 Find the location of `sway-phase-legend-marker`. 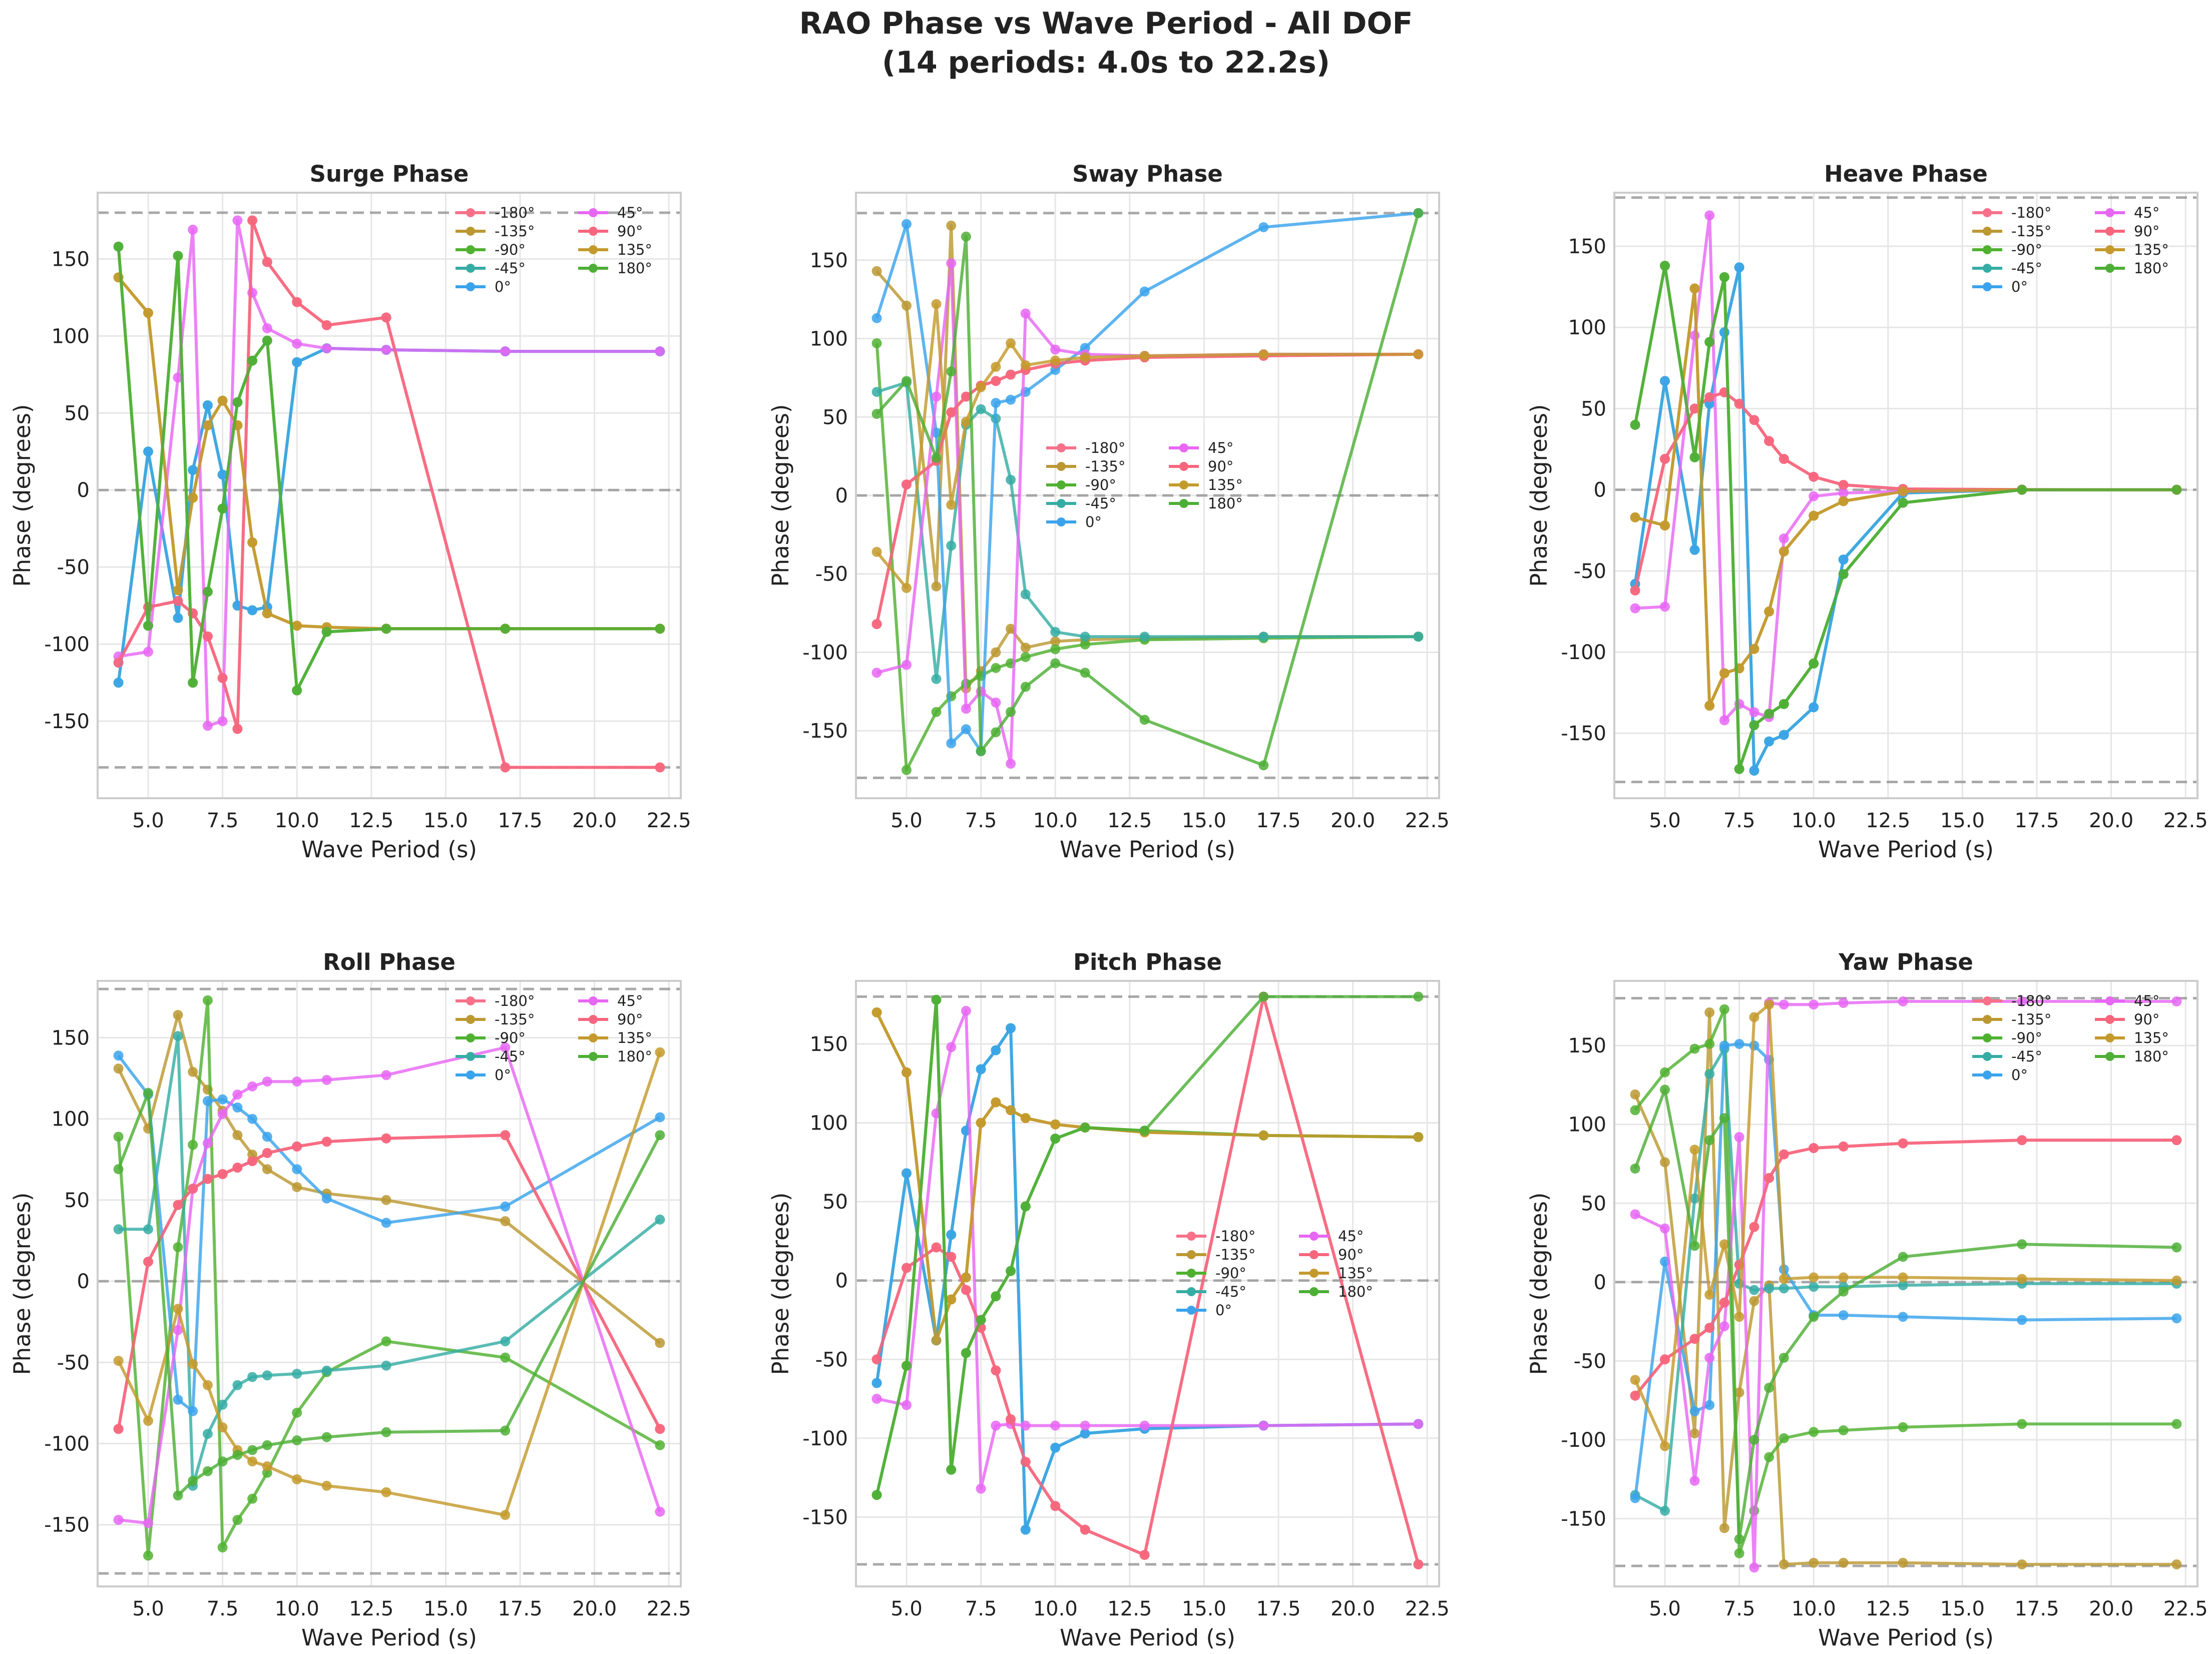

sway-phase-legend-marker is located at coordinates (1061, 521).